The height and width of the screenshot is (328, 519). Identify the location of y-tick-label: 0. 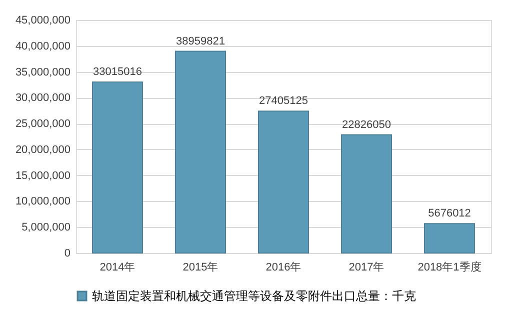
(67, 254).